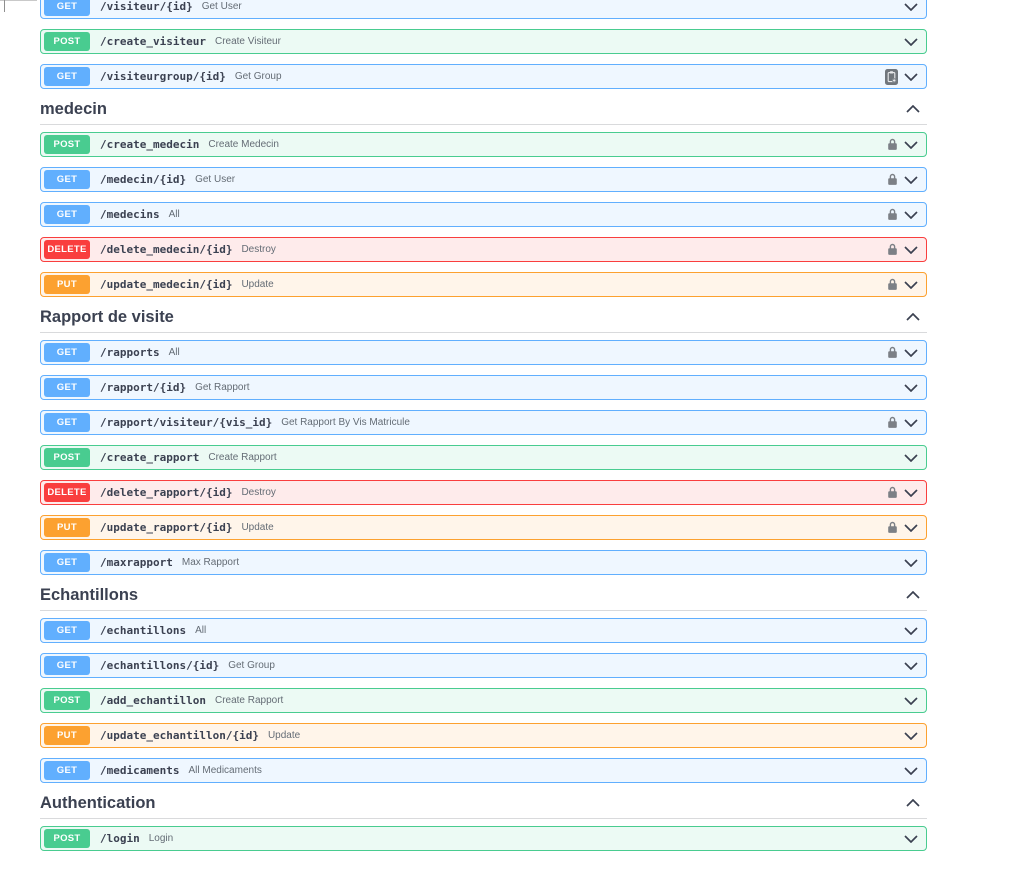  What do you see at coordinates (483, 41) in the screenshot?
I see `endpoint-row: POST /create_visiteur Create Visiteur` at bounding box center [483, 41].